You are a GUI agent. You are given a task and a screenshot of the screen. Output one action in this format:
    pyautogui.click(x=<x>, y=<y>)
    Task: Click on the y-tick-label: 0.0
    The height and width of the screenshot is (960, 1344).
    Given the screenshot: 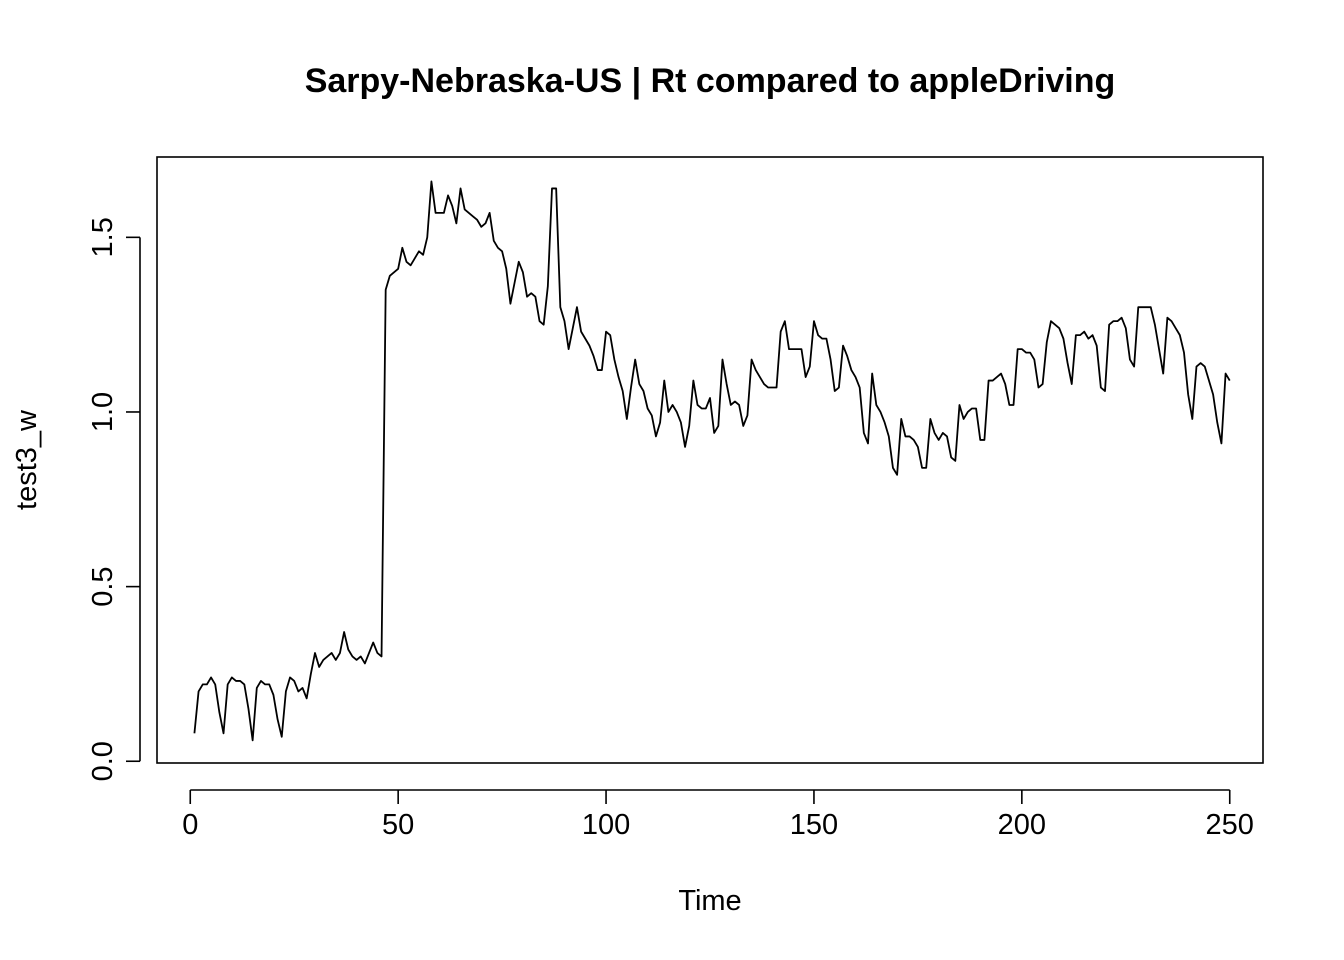 What is the action you would take?
    pyautogui.click(x=103, y=761)
    